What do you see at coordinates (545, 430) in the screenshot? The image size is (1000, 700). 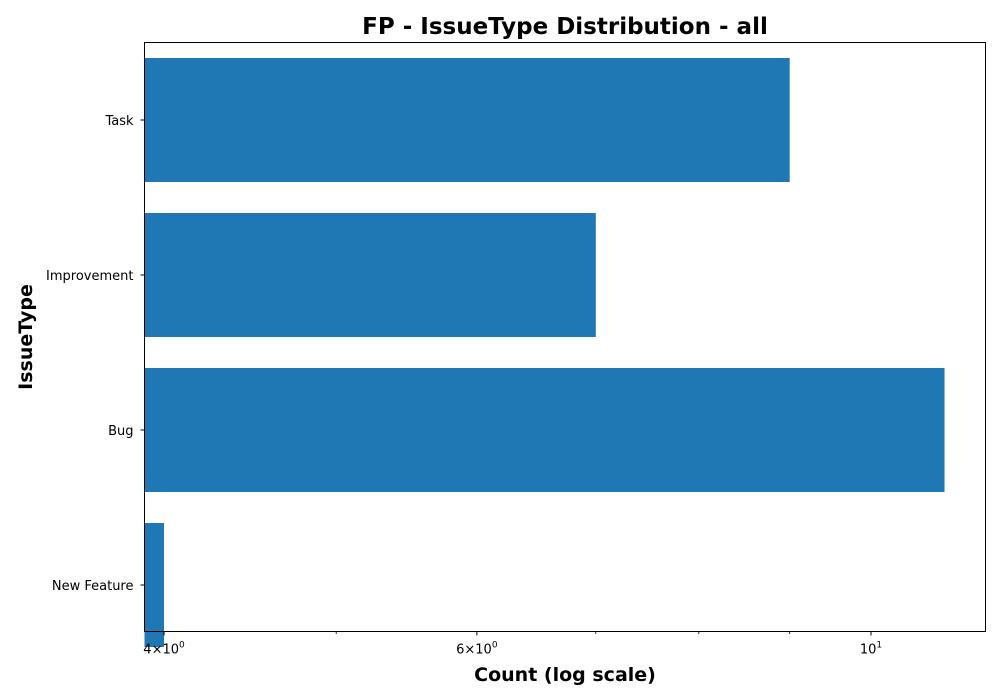 I see `bar-bug` at bounding box center [545, 430].